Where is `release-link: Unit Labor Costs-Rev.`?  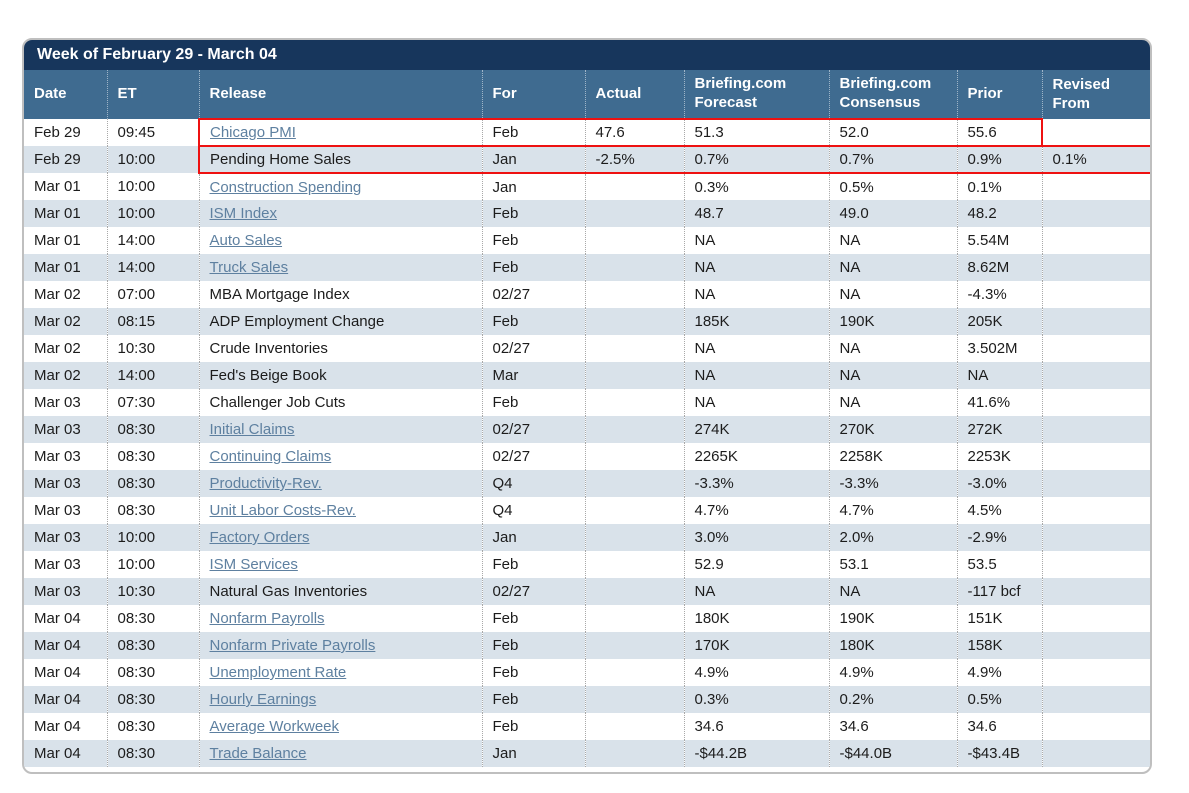 release-link: Unit Labor Costs-Rev. is located at coordinates (282, 510).